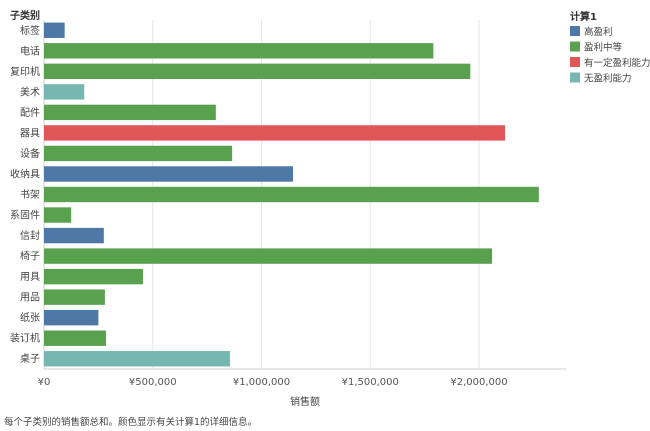  Describe the element at coordinates (30, 91) in the screenshot. I see `category-label: 美术` at that location.